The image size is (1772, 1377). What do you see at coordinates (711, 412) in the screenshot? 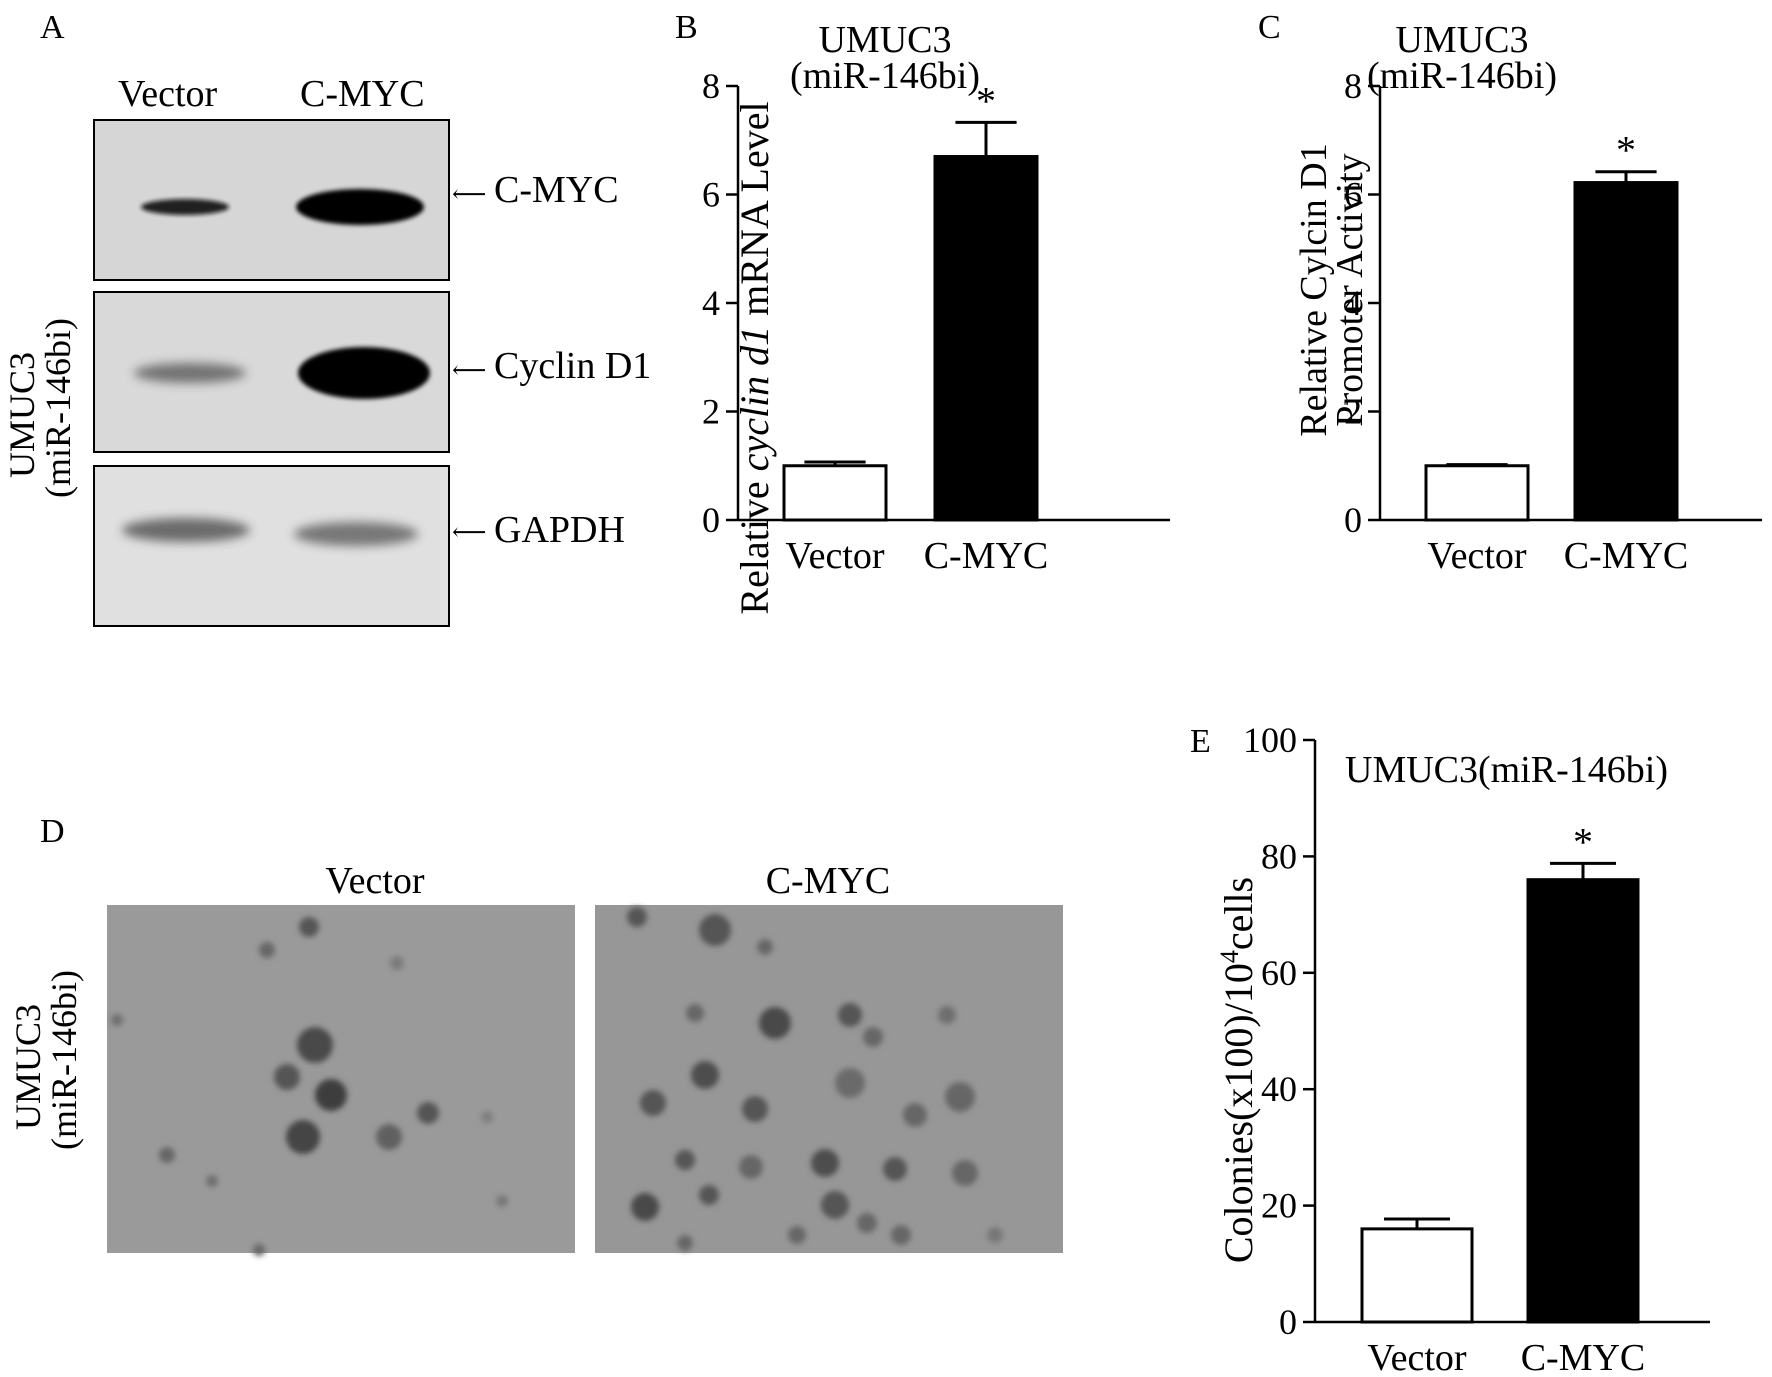
I see `chart-b-ytick-label: 2` at bounding box center [711, 412].